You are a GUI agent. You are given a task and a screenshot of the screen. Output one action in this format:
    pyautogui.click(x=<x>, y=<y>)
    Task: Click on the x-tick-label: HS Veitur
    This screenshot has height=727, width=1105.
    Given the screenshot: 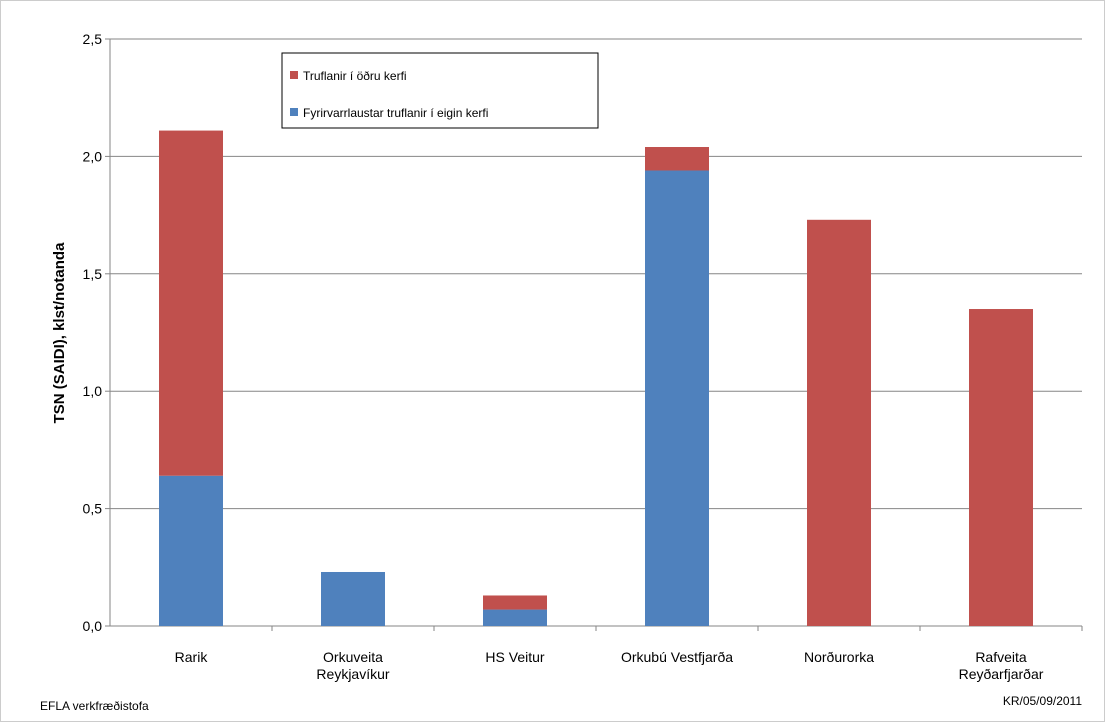 What is the action you would take?
    pyautogui.click(x=514, y=657)
    